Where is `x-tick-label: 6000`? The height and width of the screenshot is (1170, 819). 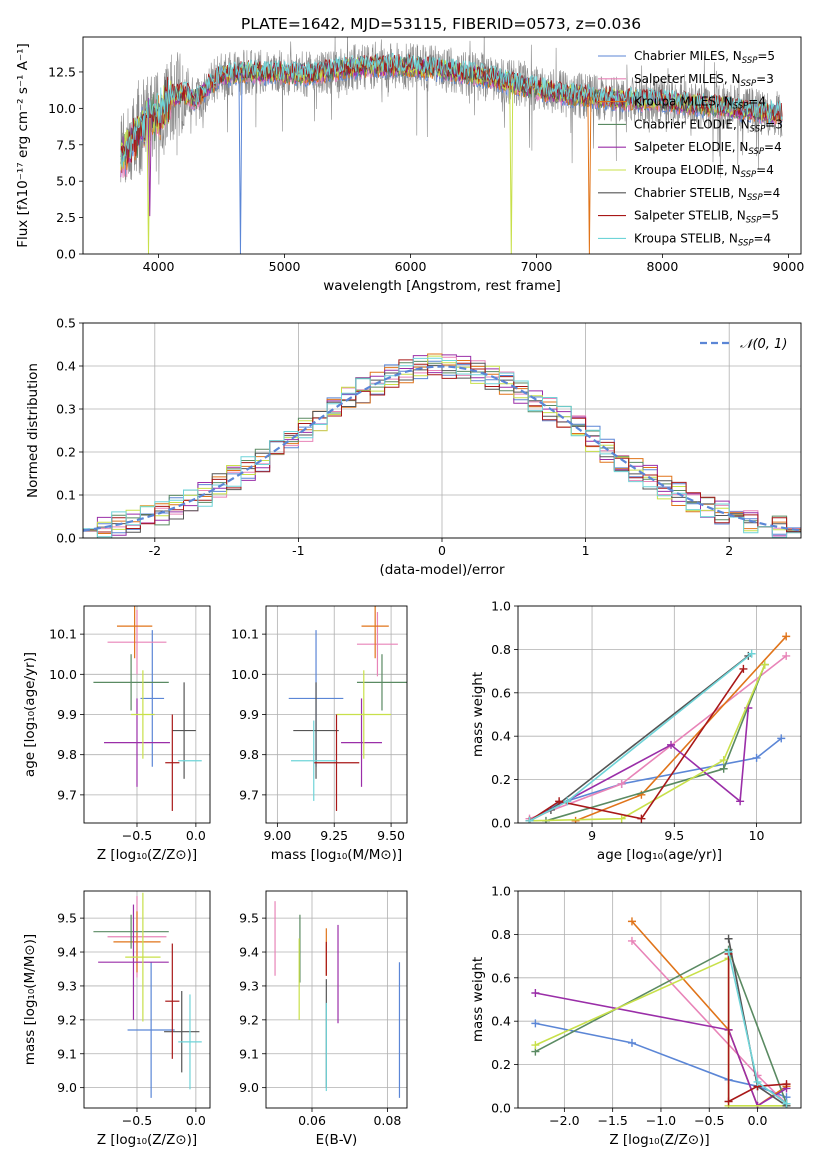 x-tick-label: 6000 is located at coordinates (411, 266).